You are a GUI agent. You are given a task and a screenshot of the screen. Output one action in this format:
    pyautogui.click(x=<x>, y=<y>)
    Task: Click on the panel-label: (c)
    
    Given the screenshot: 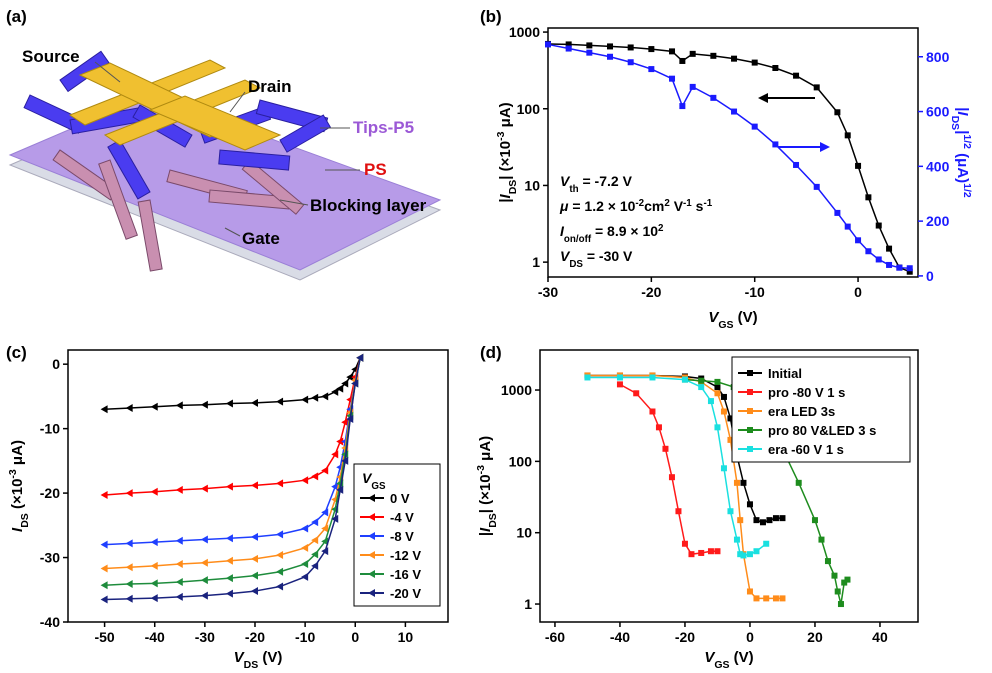 What is the action you would take?
    pyautogui.click(x=16, y=352)
    